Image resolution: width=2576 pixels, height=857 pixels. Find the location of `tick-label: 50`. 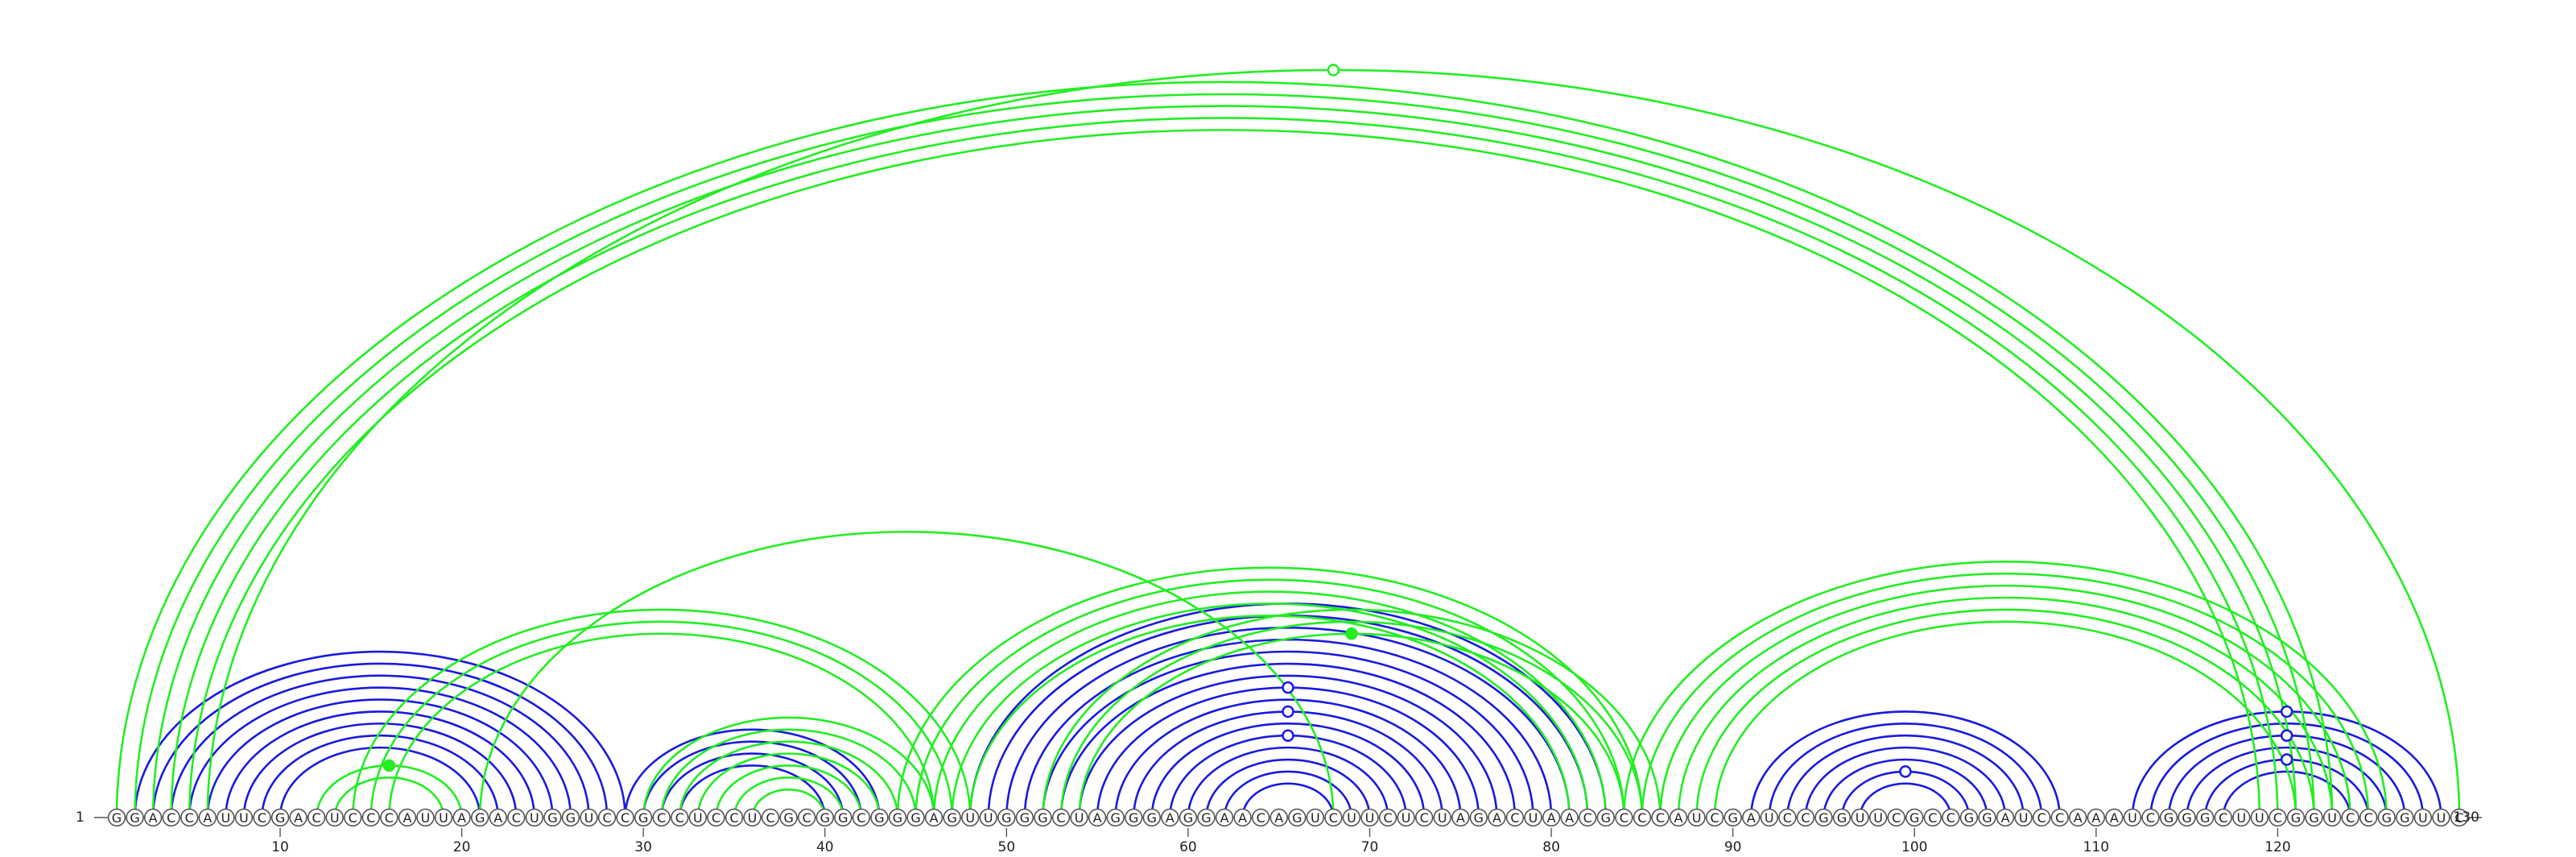

tick-label: 50 is located at coordinates (1007, 847).